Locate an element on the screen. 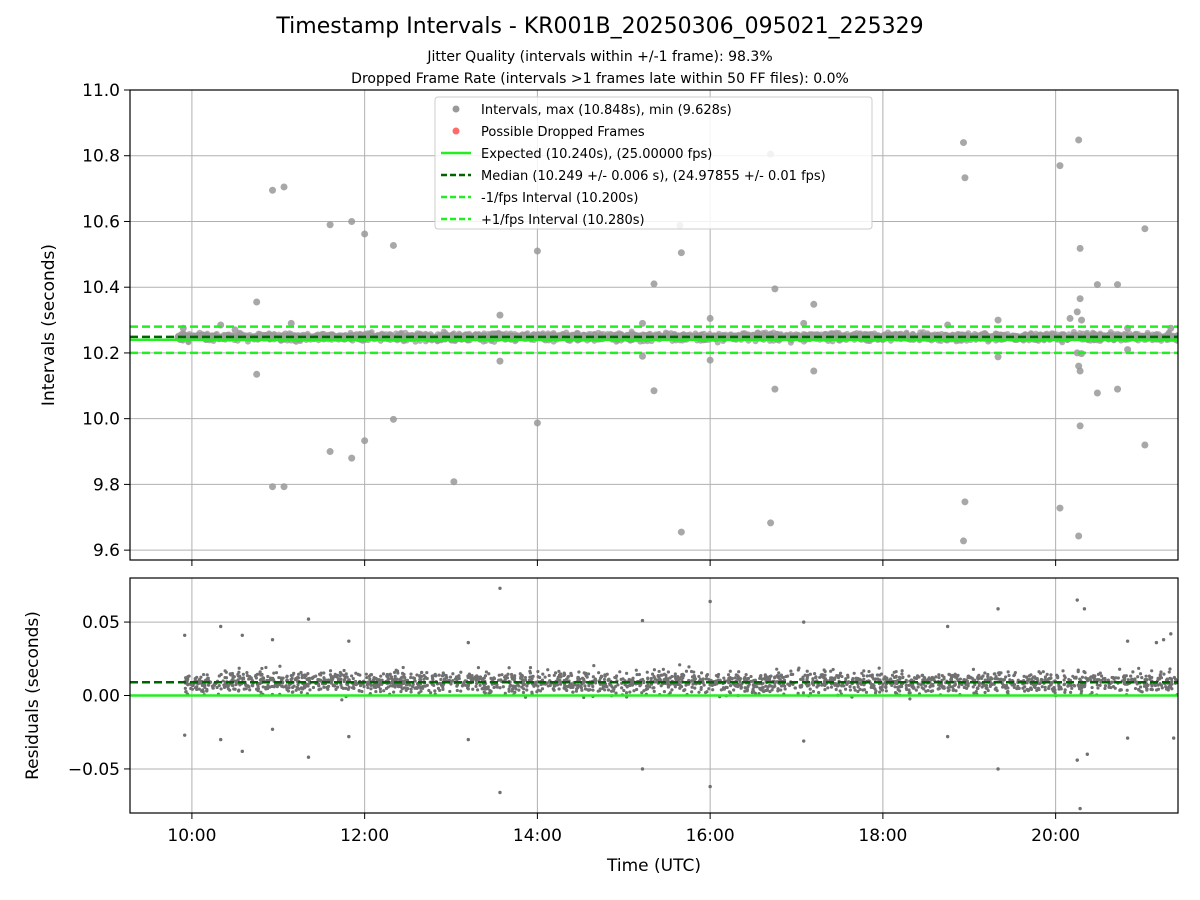  legend-dropped-marker is located at coordinates (456, 131).